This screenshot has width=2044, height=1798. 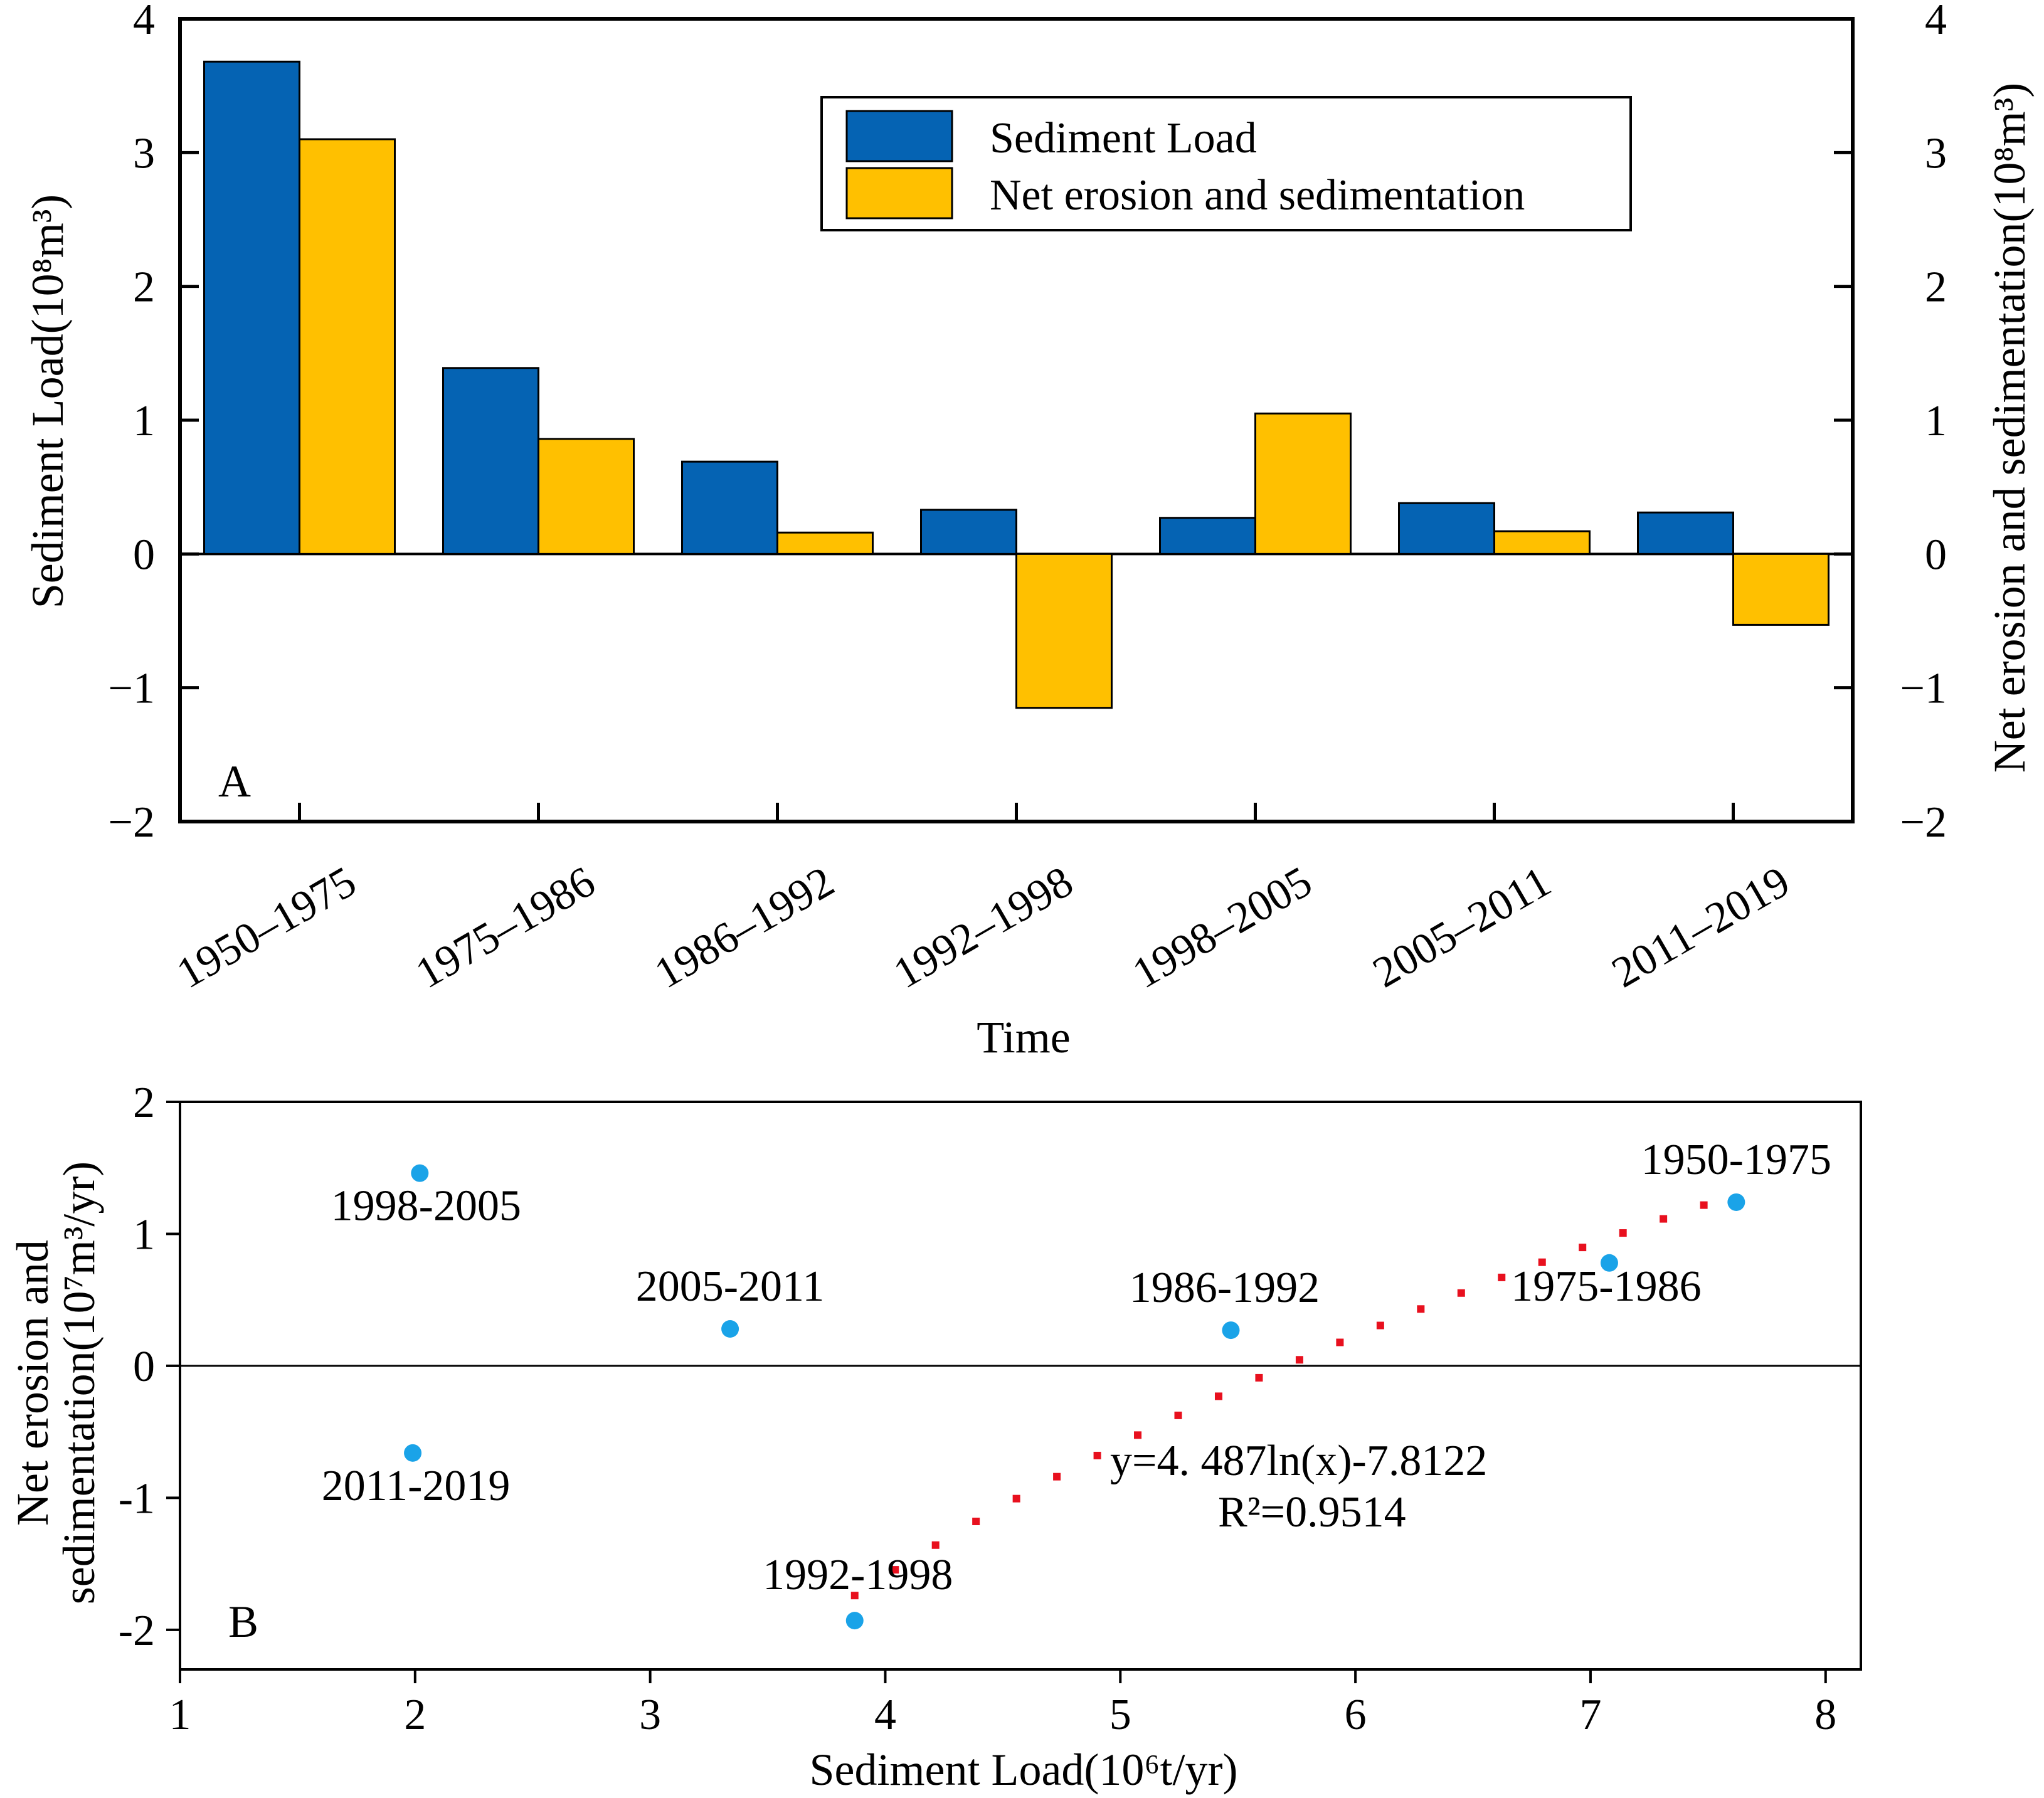 I want to click on x-tick-label: 2, so click(x=415, y=1715).